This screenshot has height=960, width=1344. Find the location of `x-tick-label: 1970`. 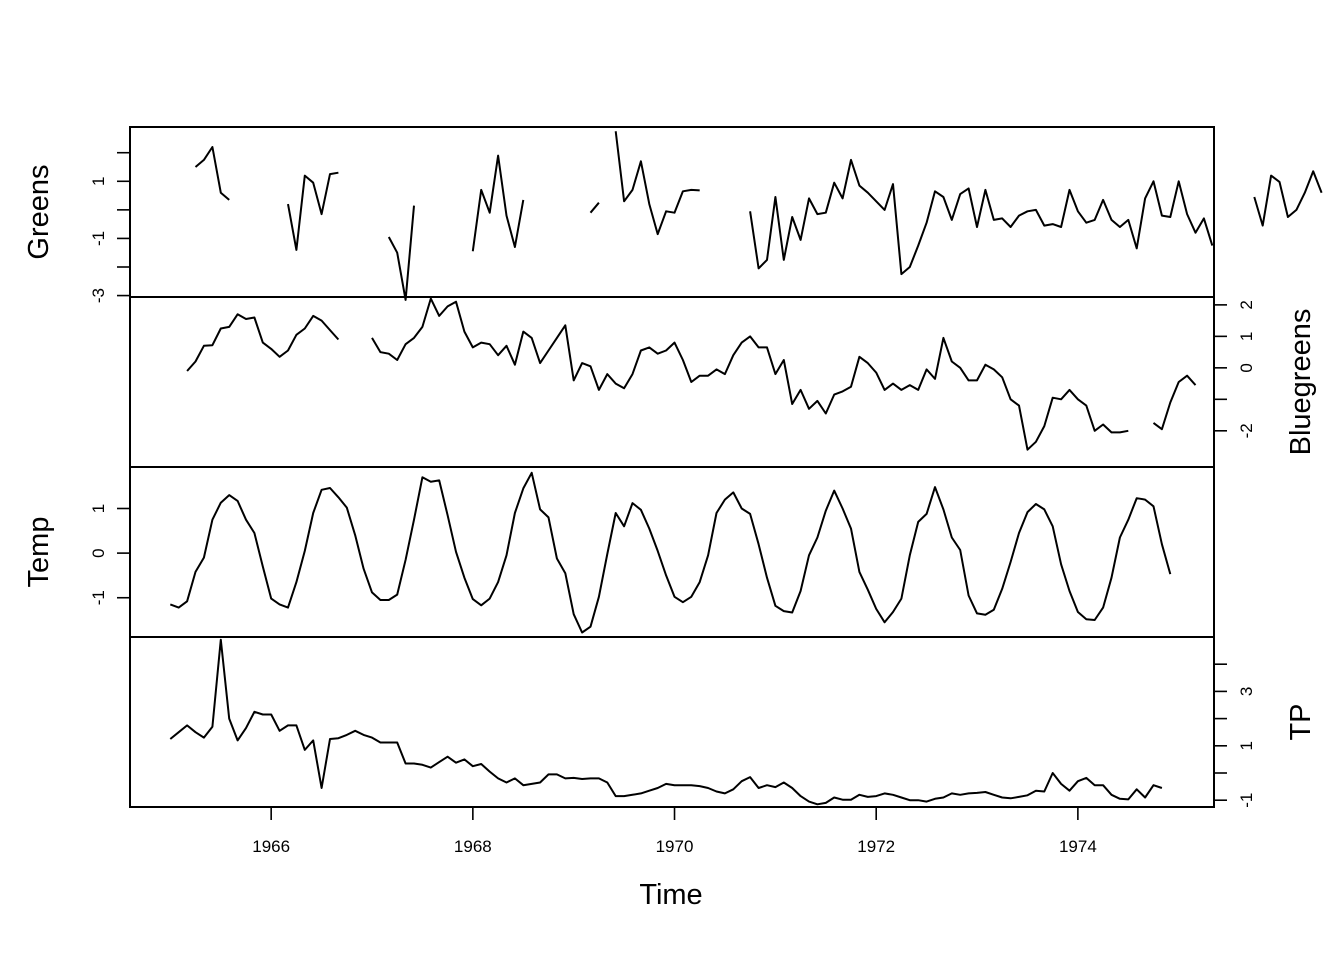

x-tick-label: 1970 is located at coordinates (675, 846).